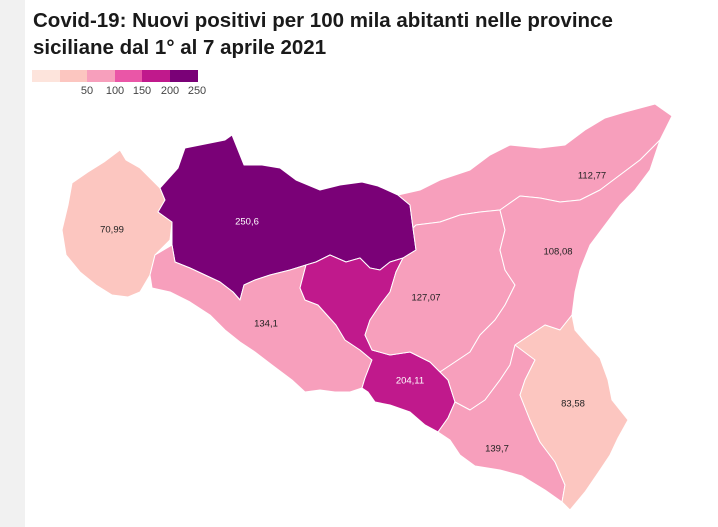 The image size is (718, 527). Describe the element at coordinates (410, 381) in the screenshot. I see `label-caltanissetta: 204,11` at that location.